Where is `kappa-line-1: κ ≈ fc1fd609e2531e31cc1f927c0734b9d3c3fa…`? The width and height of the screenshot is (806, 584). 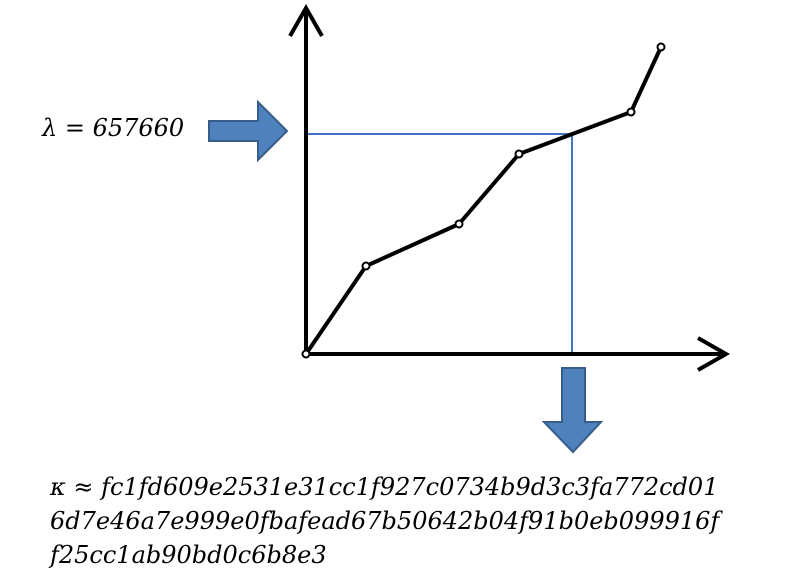
kappa-line-1: κ ≈ fc1fd609e2531e31cc1f927c0734b9d3c3fa… is located at coordinates (384, 487).